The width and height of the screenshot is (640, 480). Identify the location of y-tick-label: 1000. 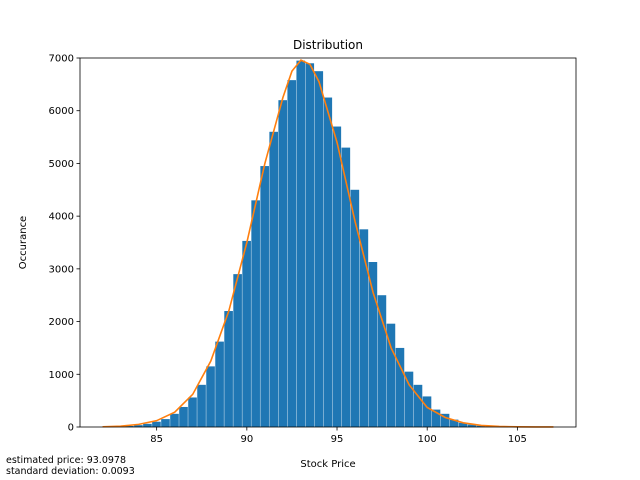
(61, 375).